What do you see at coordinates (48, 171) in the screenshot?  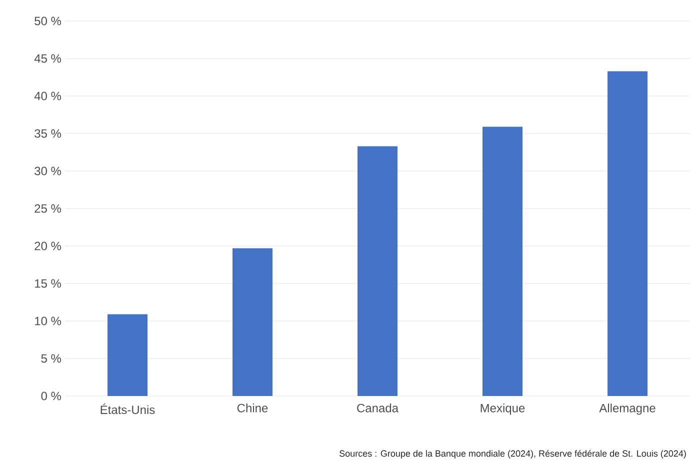 I see `y-tick-label: 30 %` at bounding box center [48, 171].